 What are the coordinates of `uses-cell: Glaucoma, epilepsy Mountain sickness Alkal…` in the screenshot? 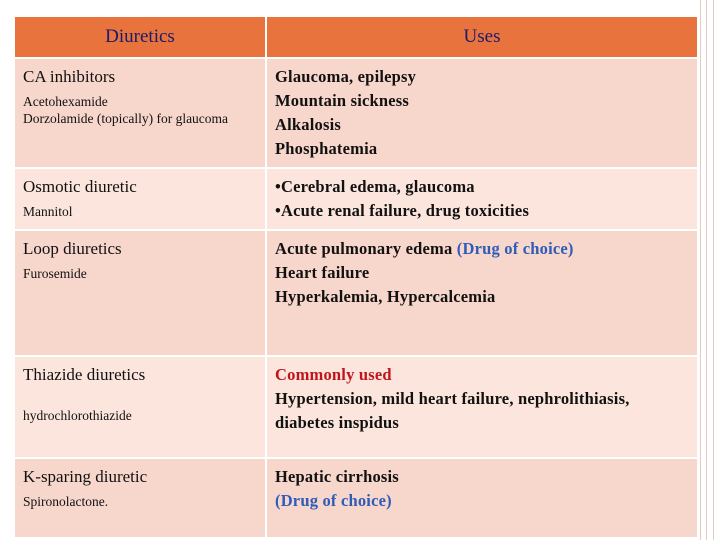 It's located at (482, 113).